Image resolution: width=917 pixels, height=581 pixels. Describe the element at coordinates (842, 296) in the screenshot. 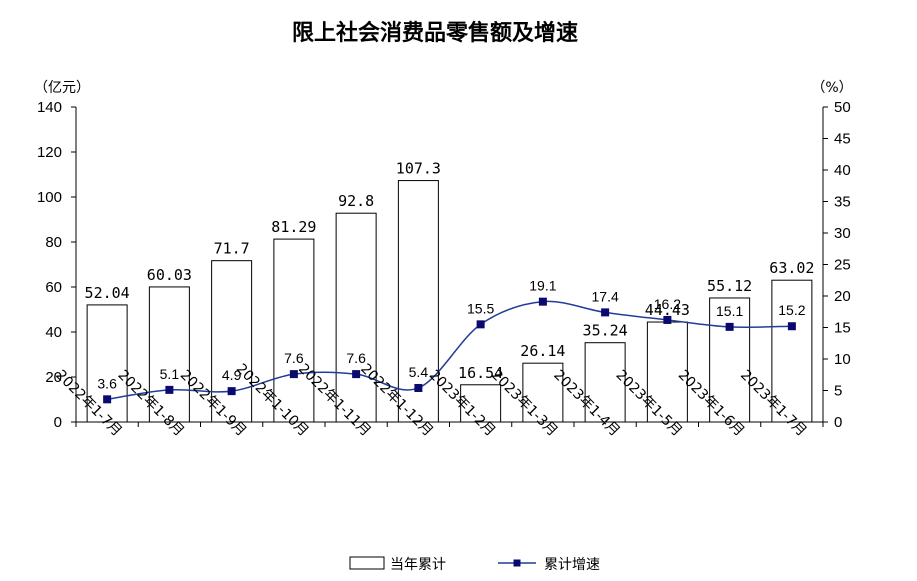

I see `right-tick-label: 20` at that location.